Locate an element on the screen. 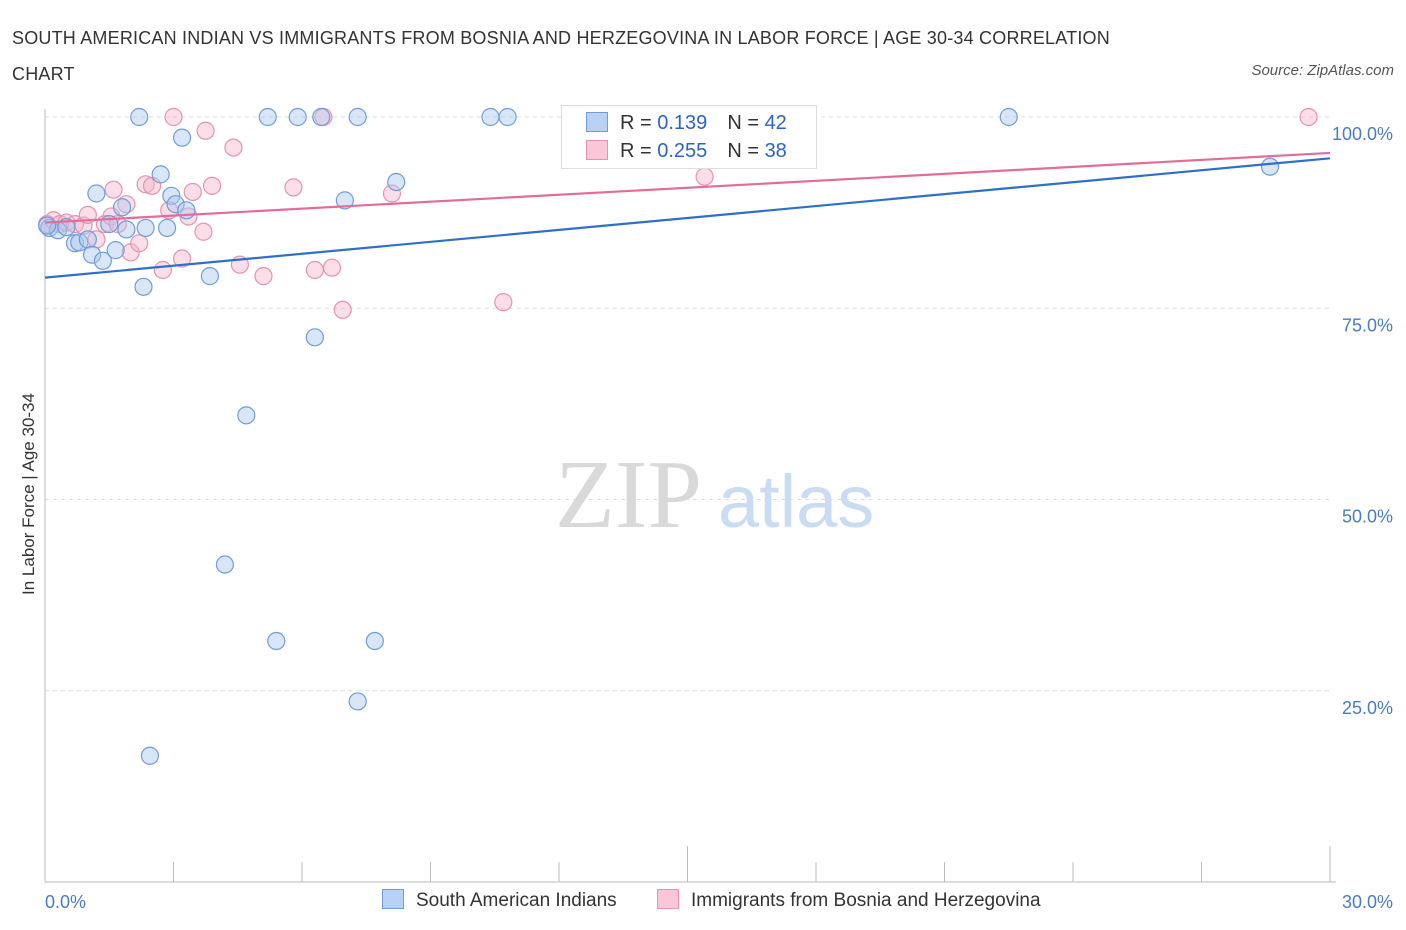  legend-swatch-blue is located at coordinates (597, 122).